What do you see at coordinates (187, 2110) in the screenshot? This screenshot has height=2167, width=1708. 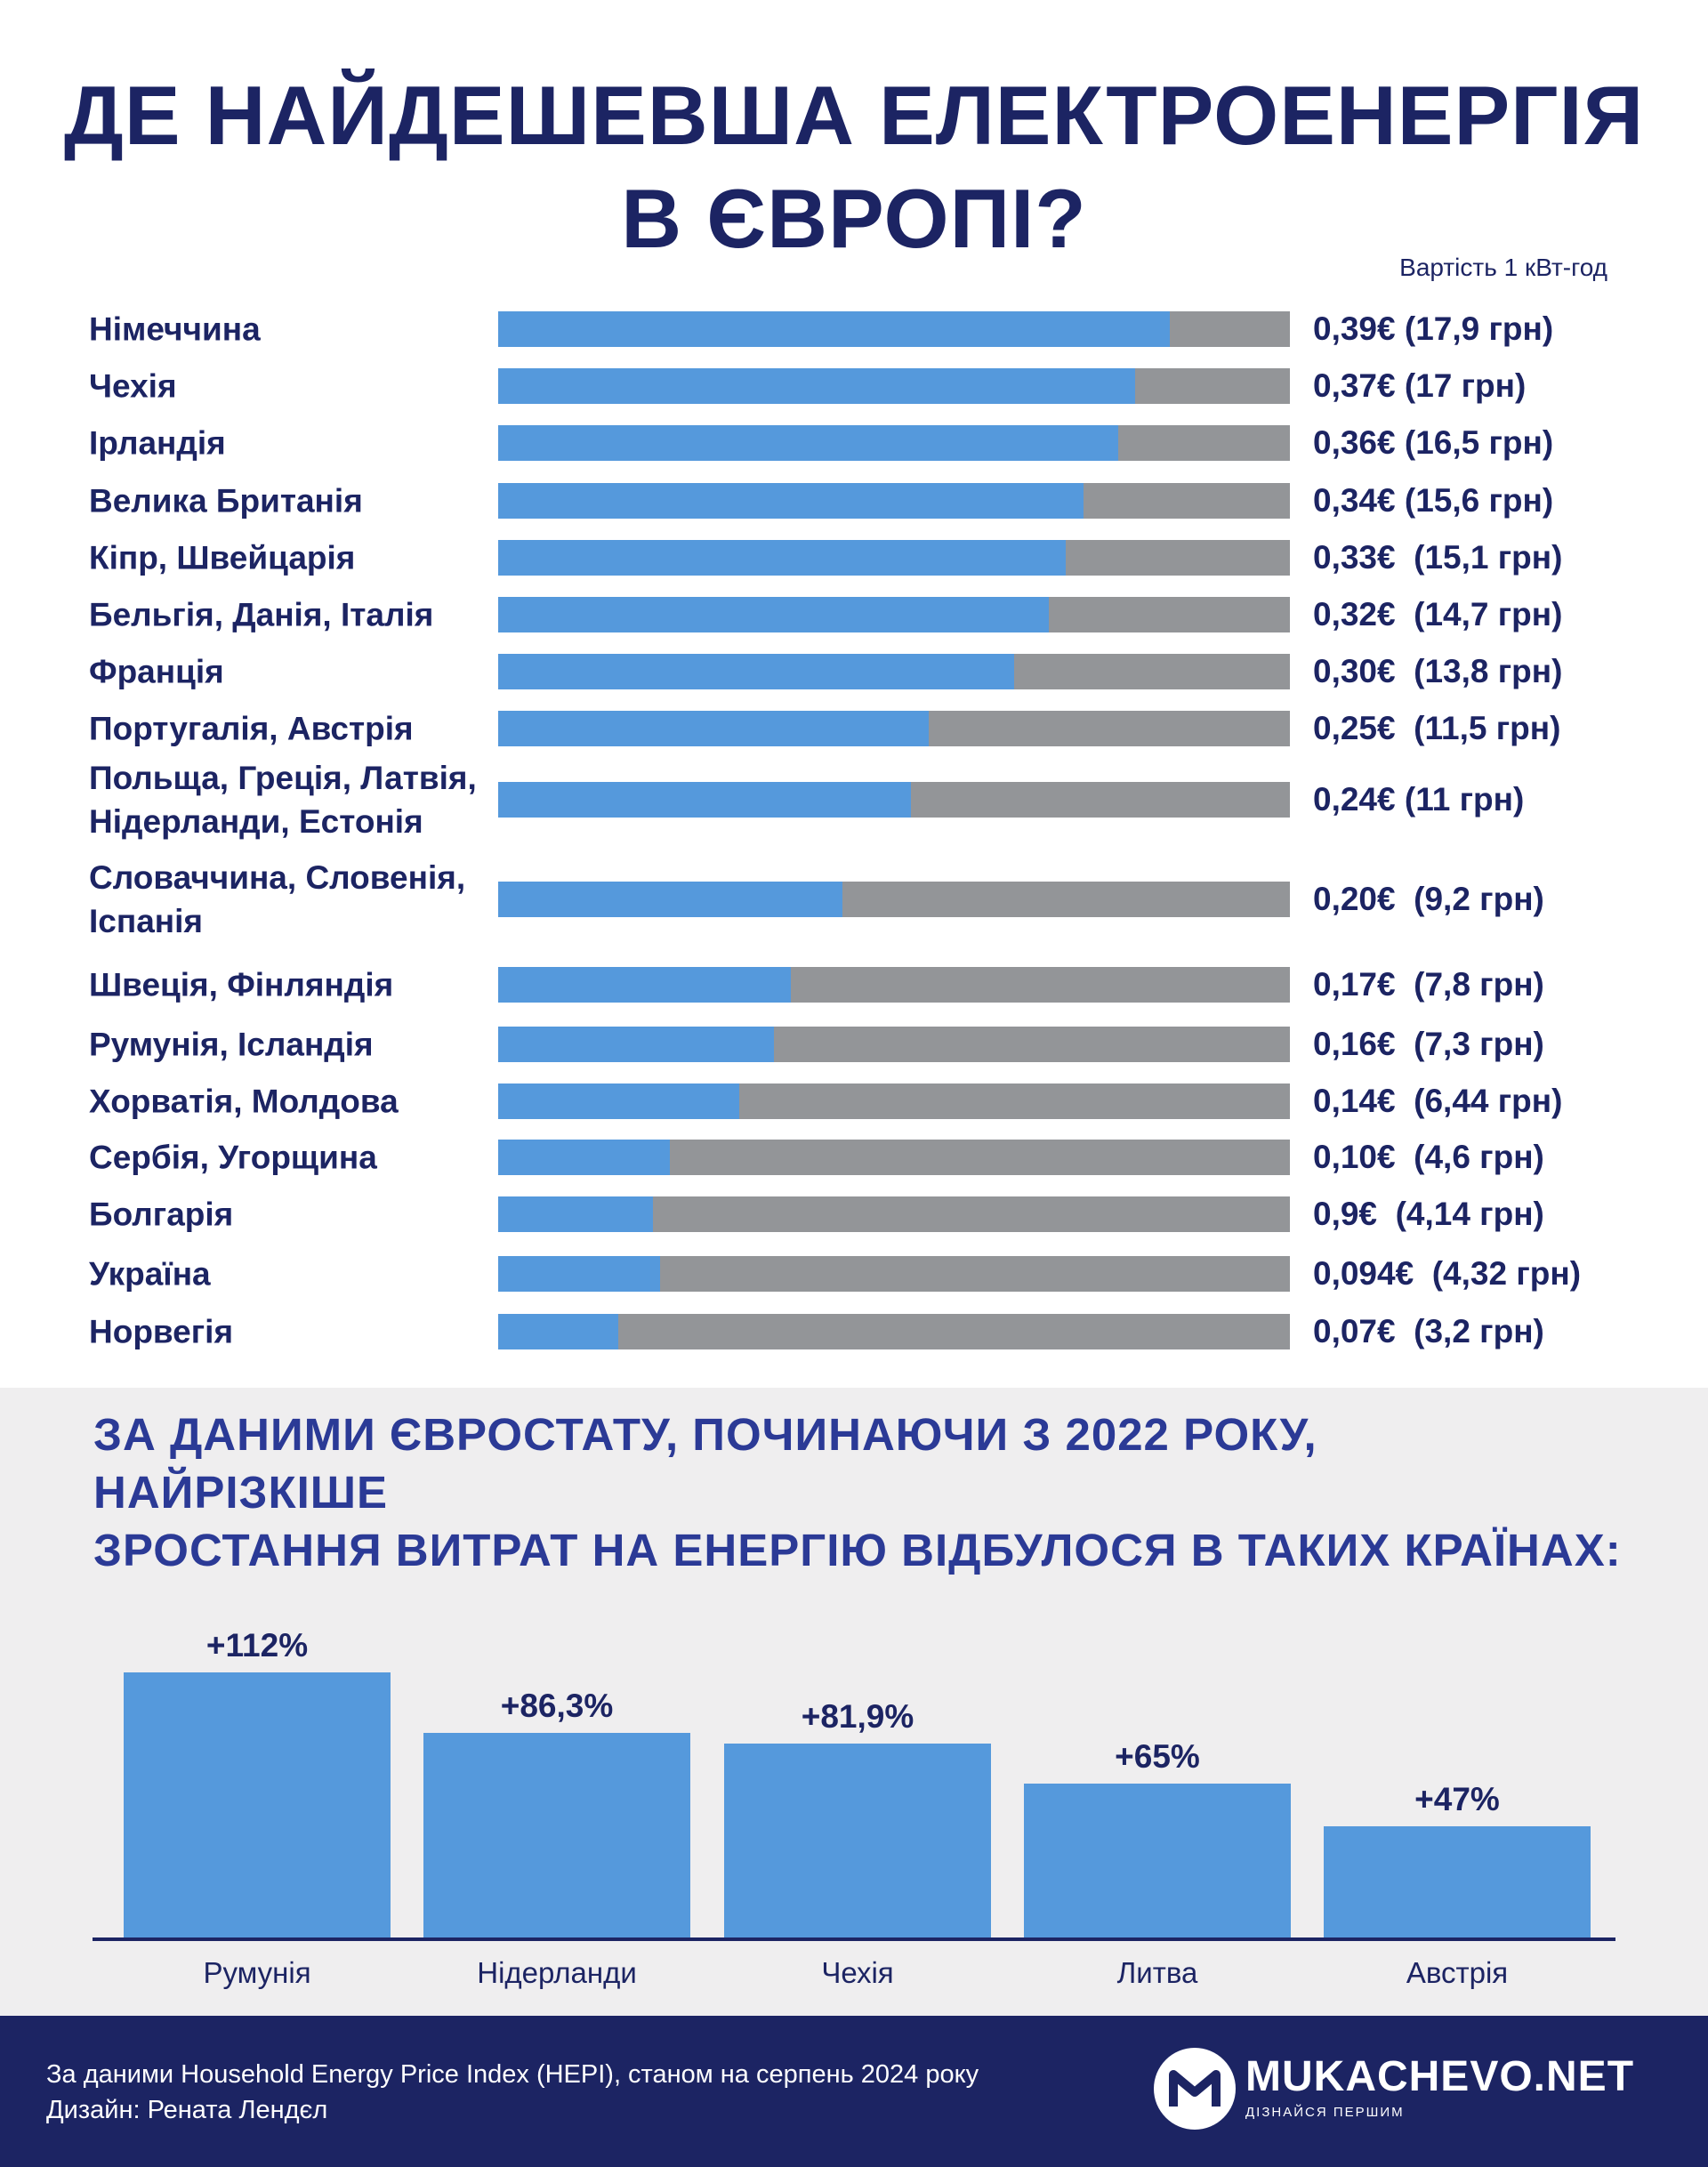 I see `footer-design: Дизайн: Рената Лендєл` at bounding box center [187, 2110].